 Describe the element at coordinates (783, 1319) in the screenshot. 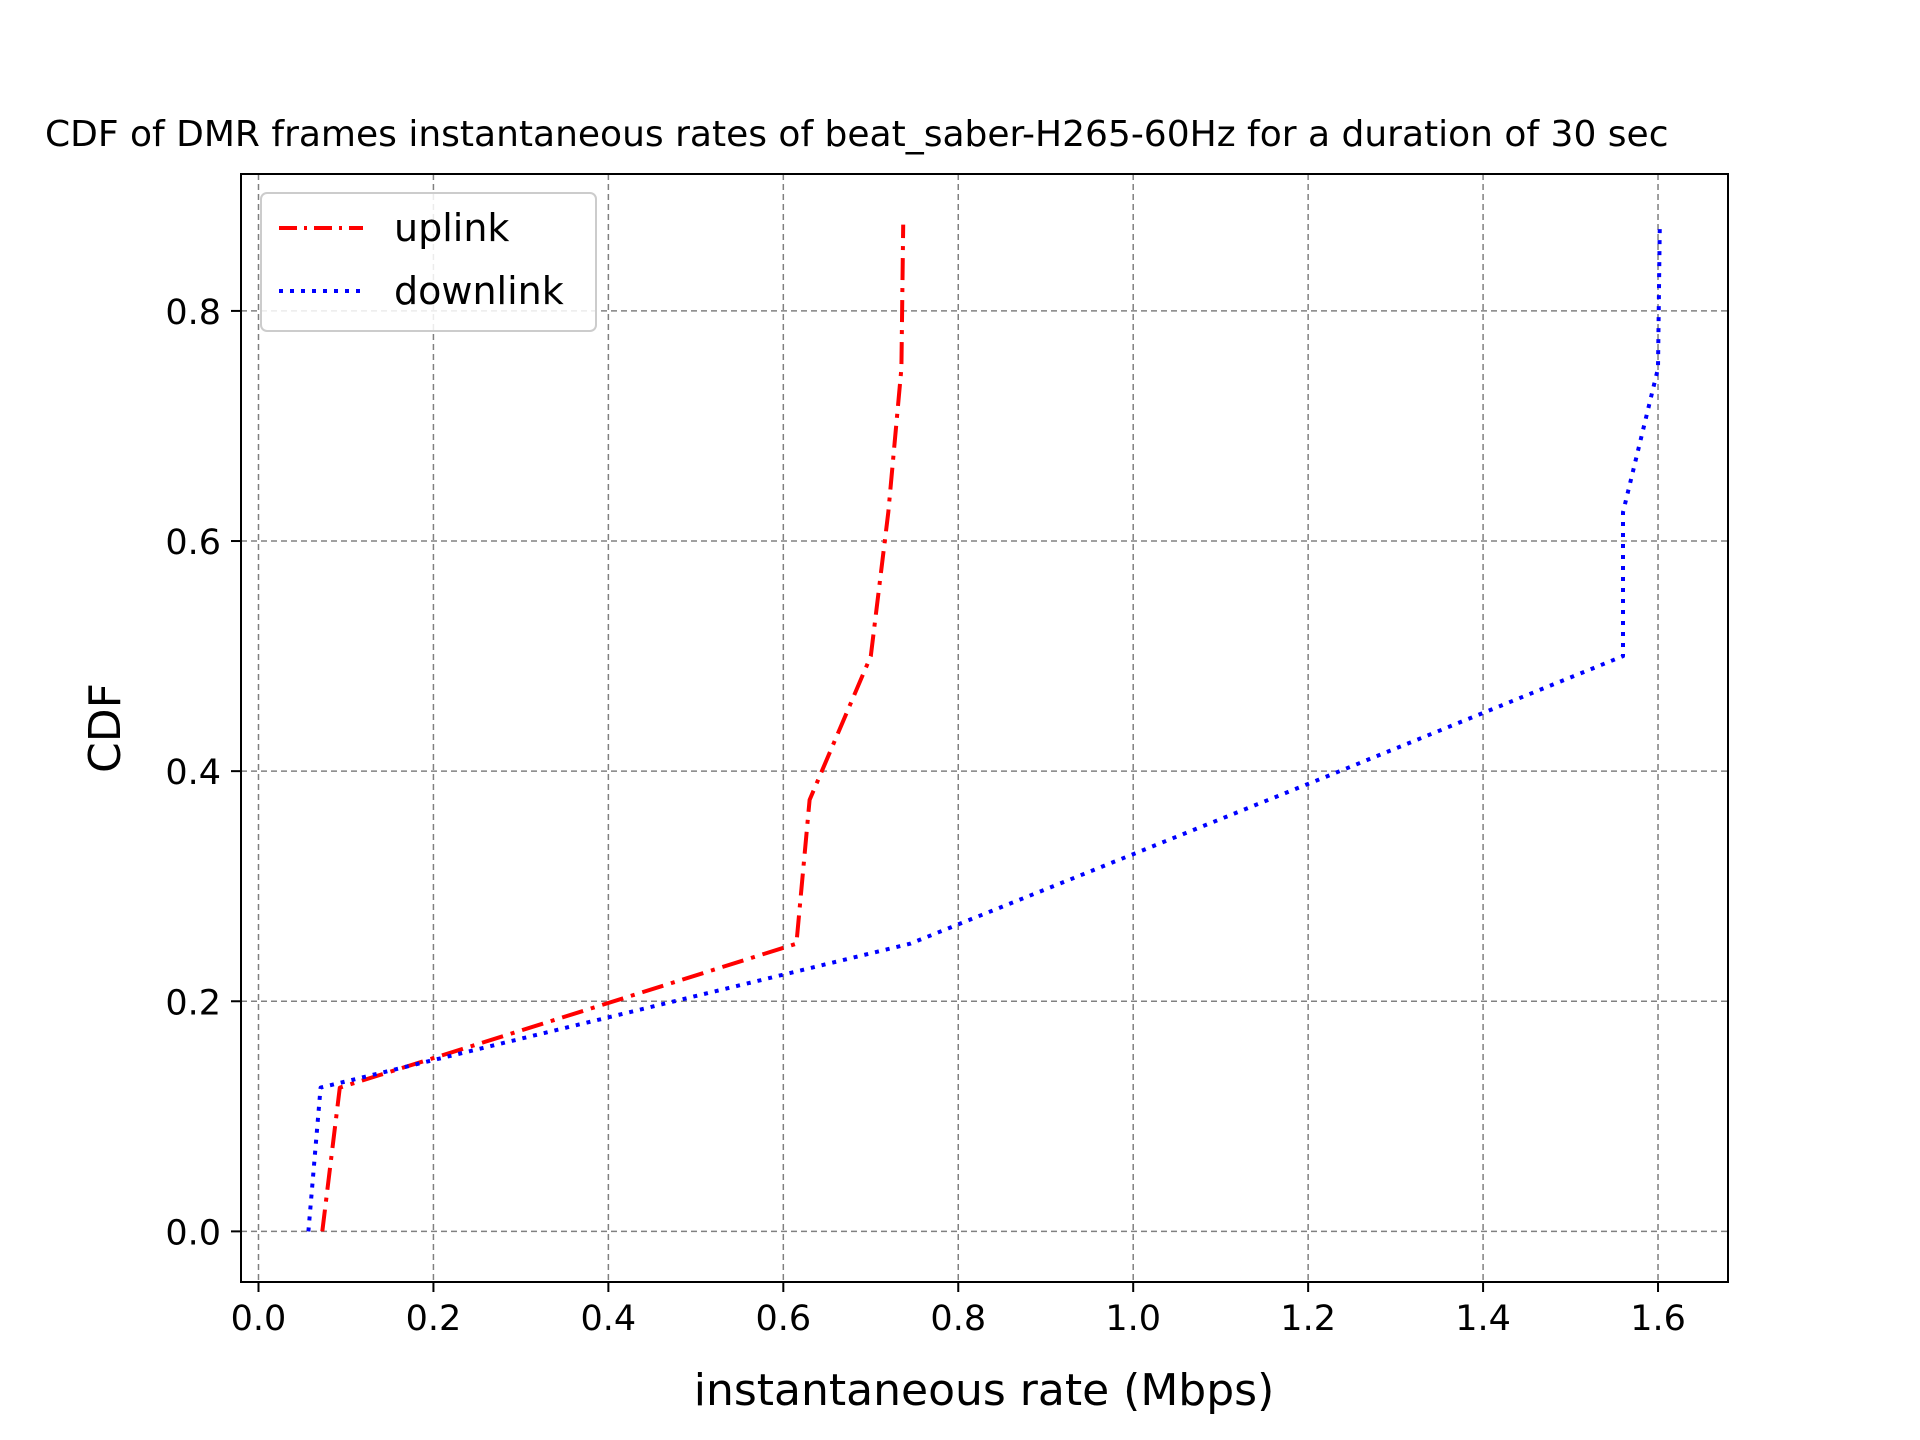

I see `x-tick-label: 0.6` at that location.